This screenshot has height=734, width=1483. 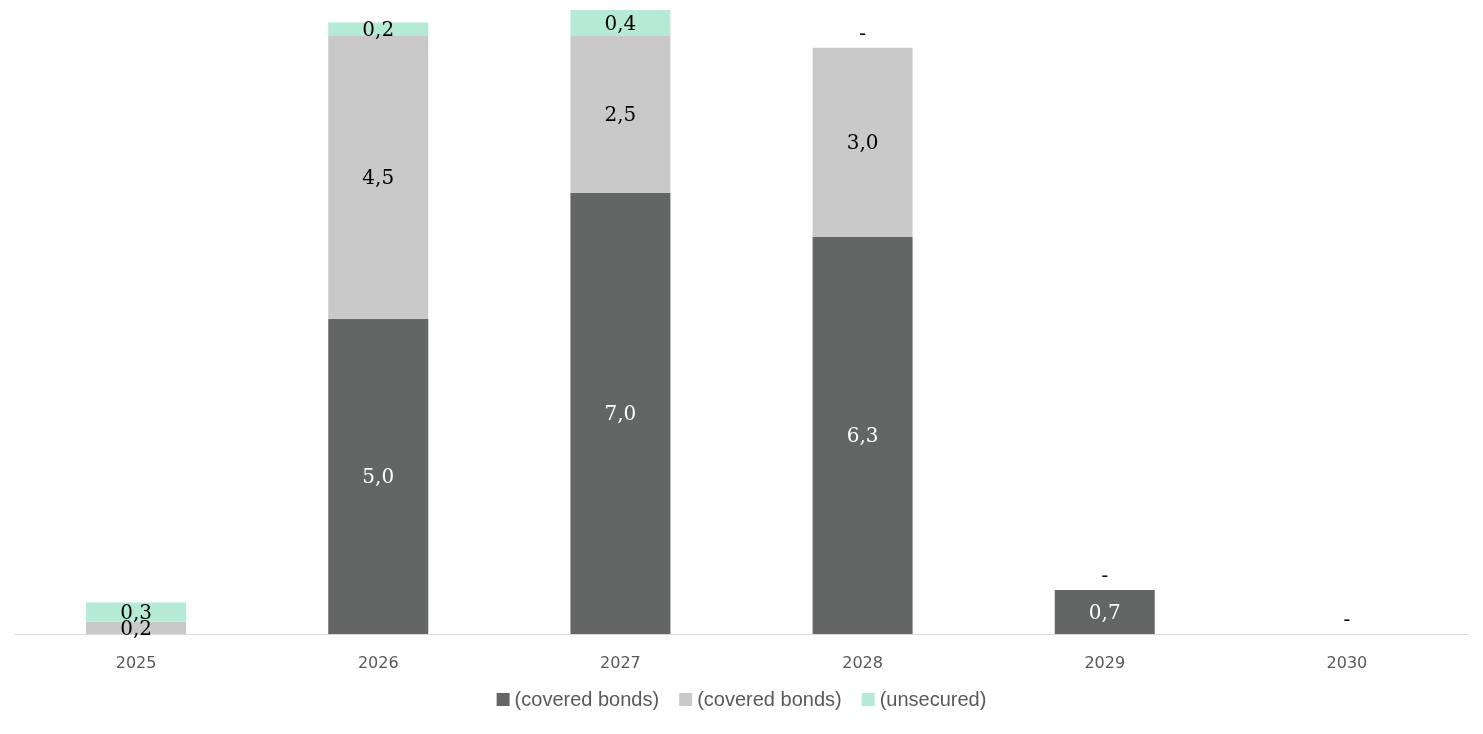 I want to click on x-tick-label: 2028, so click(x=862, y=662).